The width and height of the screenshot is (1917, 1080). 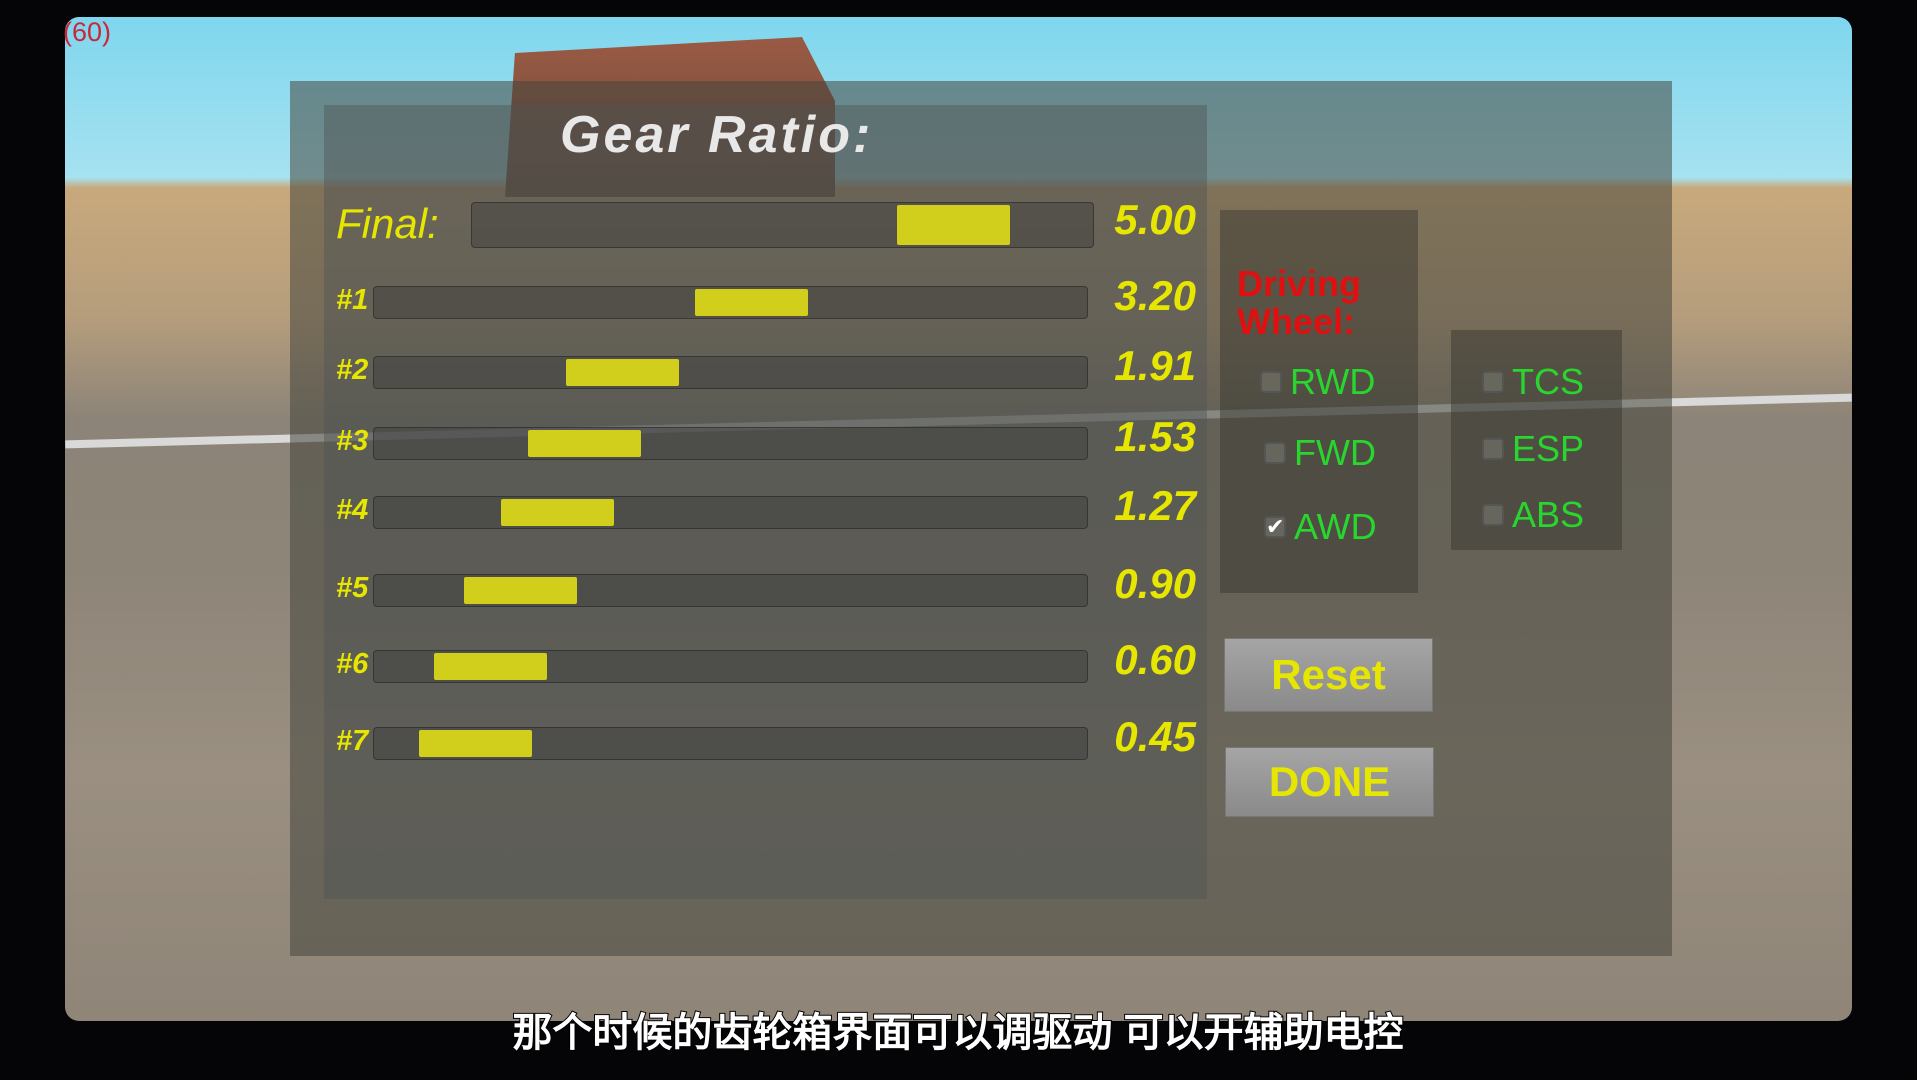 I want to click on assist-toggle-esp: ESP, so click(x=1533, y=449).